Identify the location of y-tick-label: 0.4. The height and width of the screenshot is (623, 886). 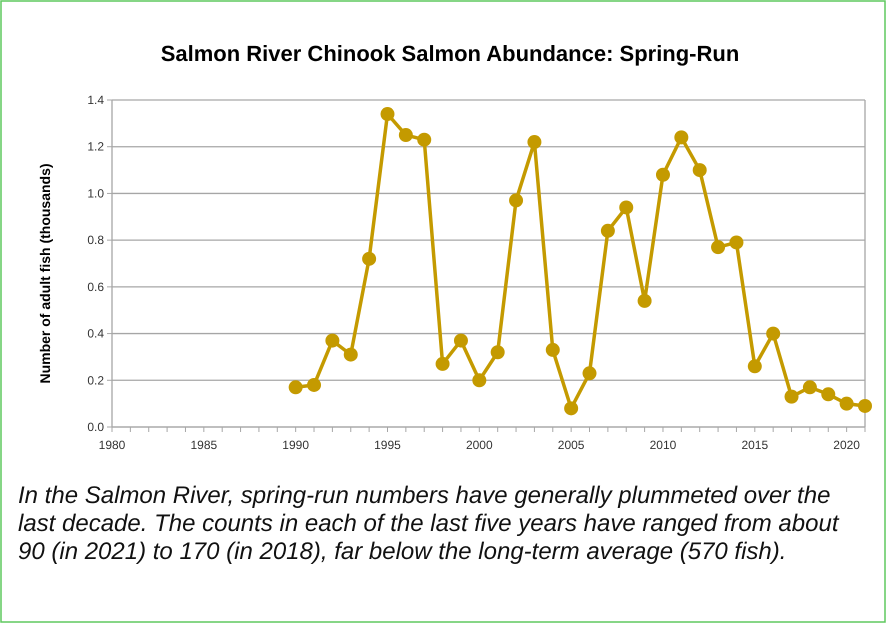
(95, 333).